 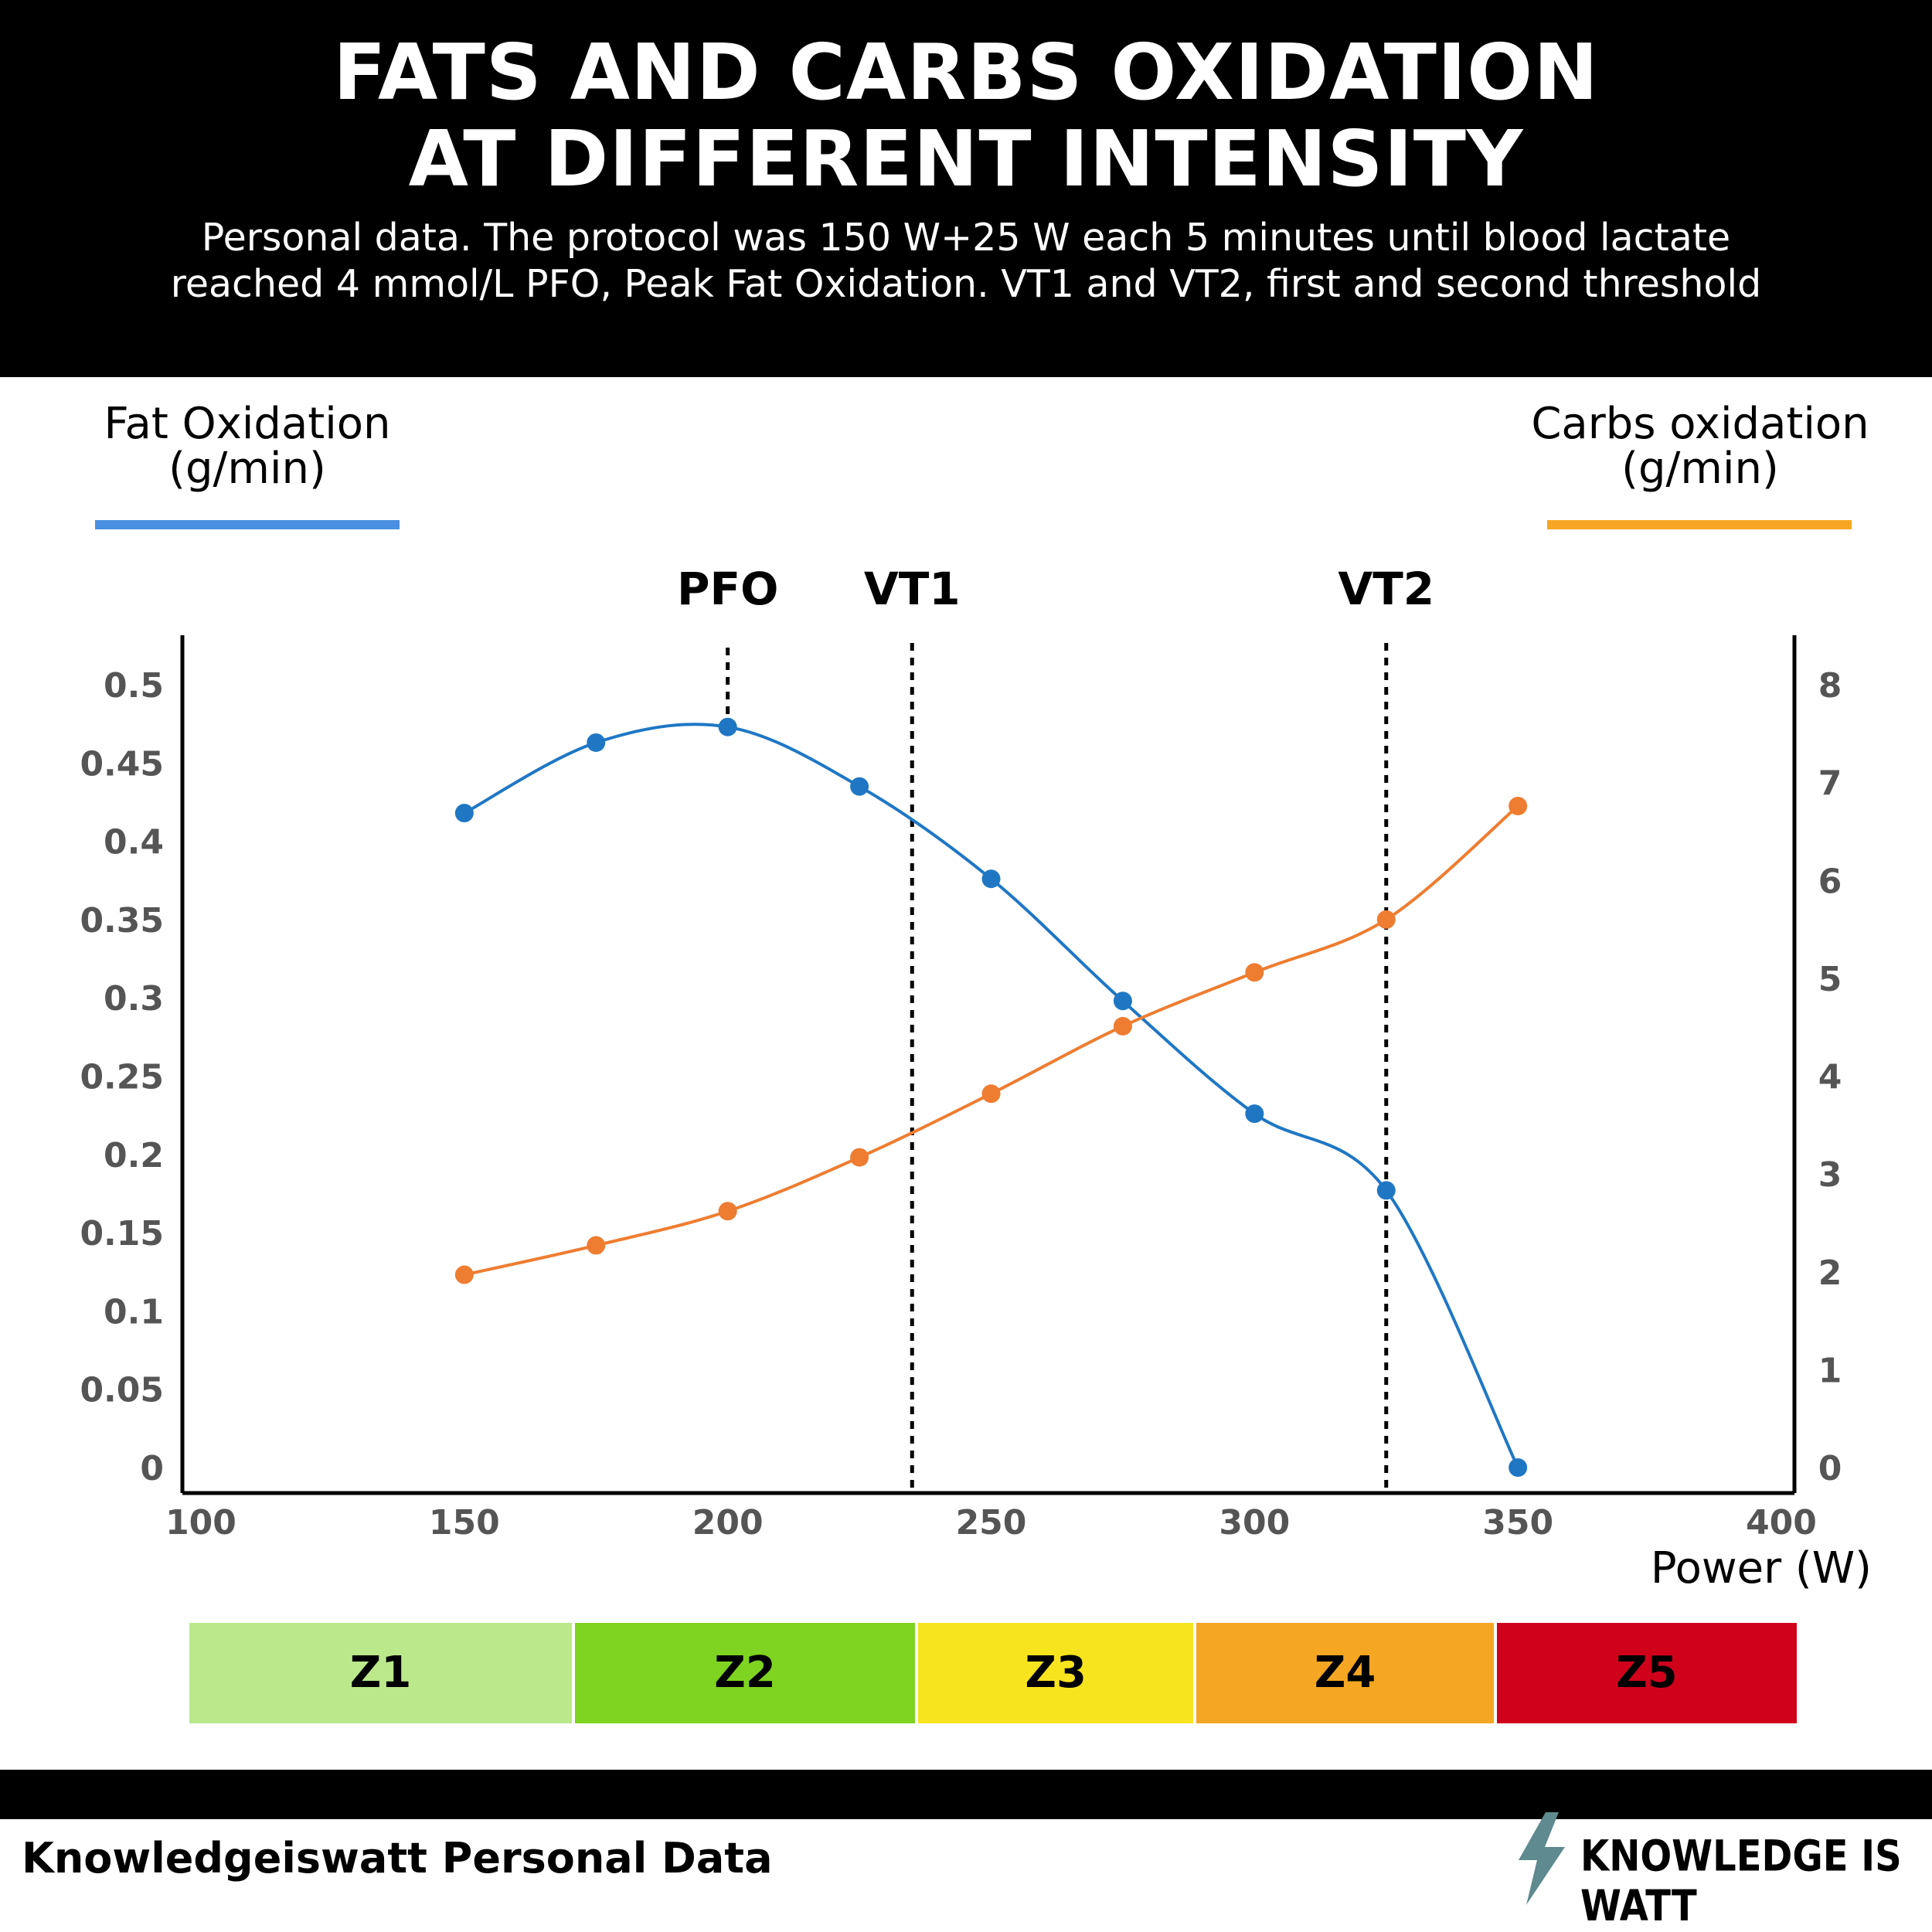 I want to click on y-left-tick-label: 0.4, so click(x=134, y=843).